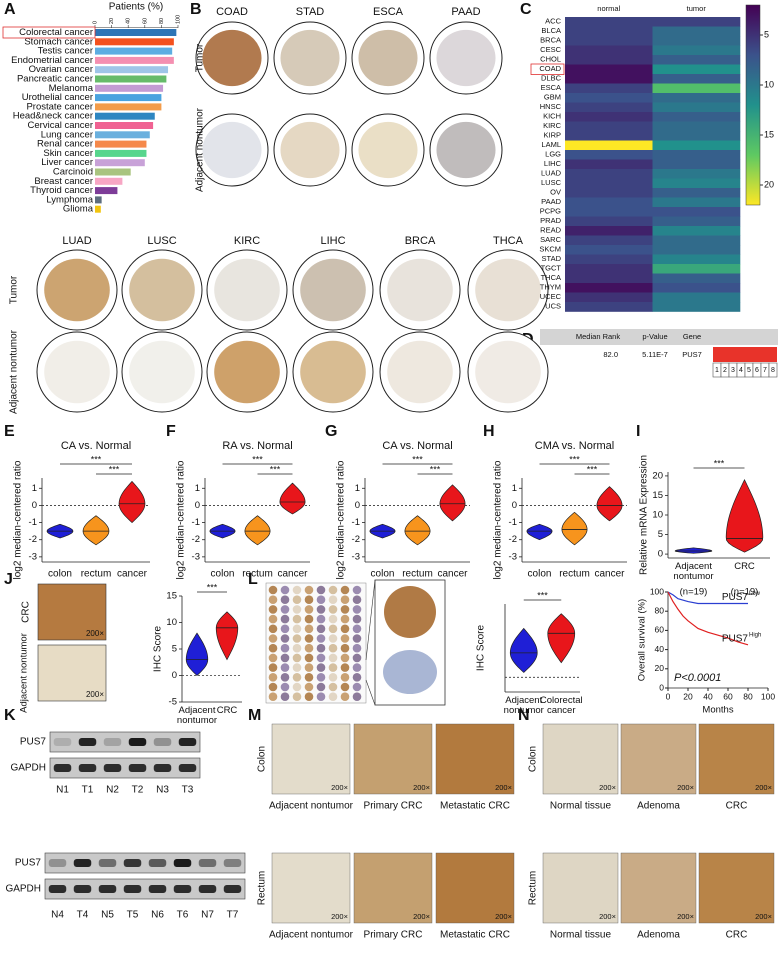  I want to click on row-label: LIHC, so click(553, 163).